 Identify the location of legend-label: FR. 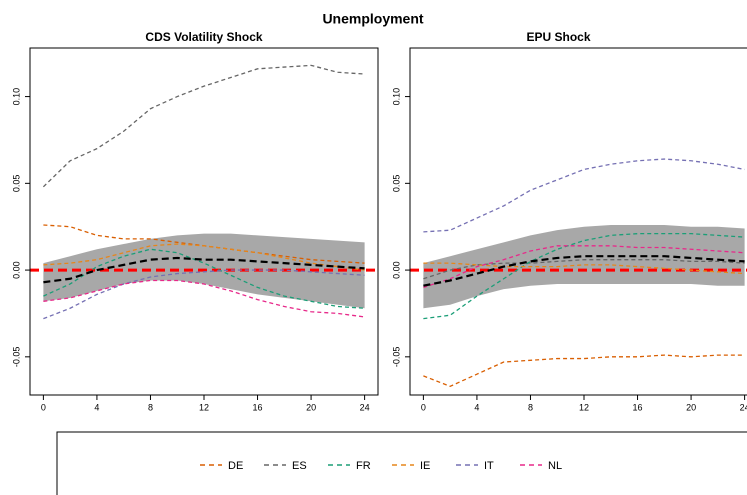
(363, 466).